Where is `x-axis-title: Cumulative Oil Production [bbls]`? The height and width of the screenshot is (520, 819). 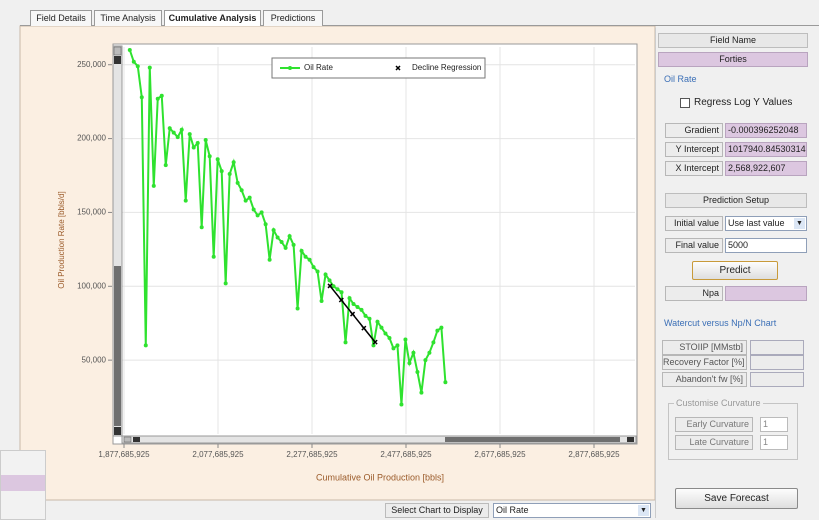 x-axis-title: Cumulative Oil Production [bbls] is located at coordinates (380, 477).